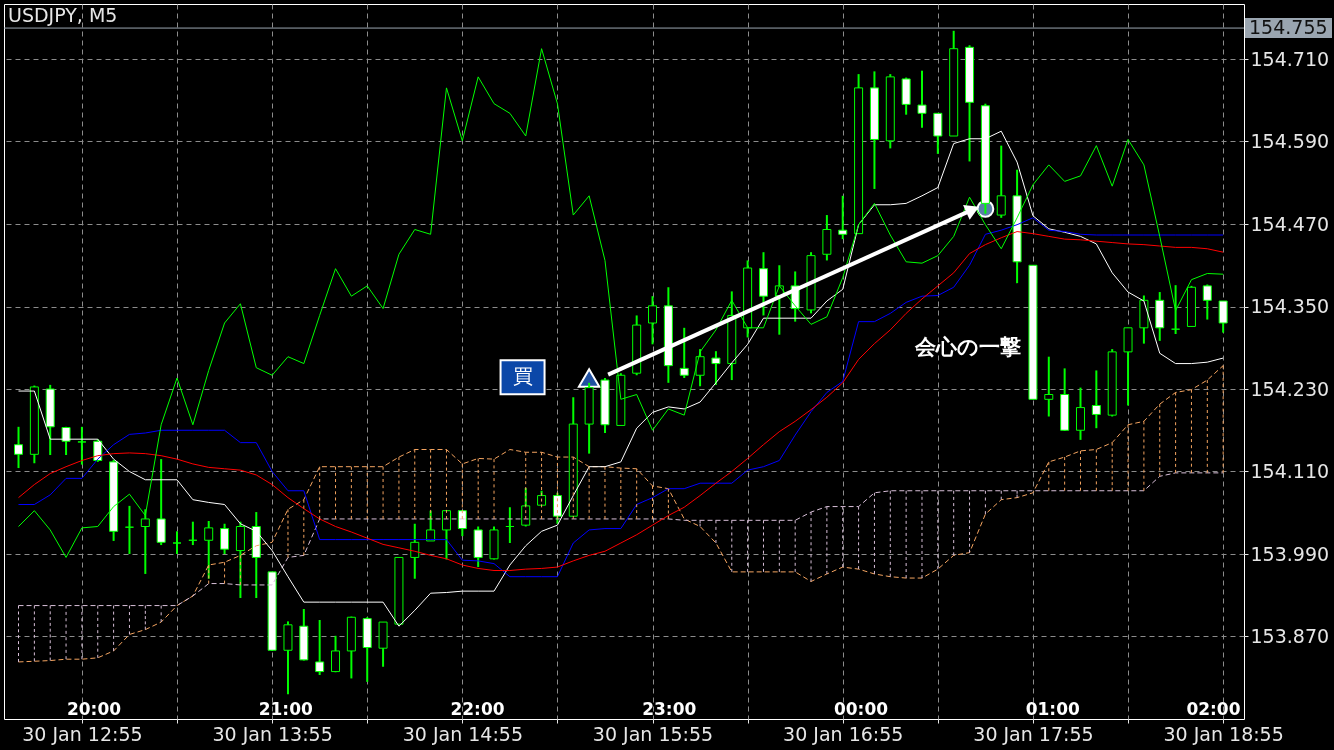  I want to click on x2-tick-label: 01:00, so click(1052, 708).